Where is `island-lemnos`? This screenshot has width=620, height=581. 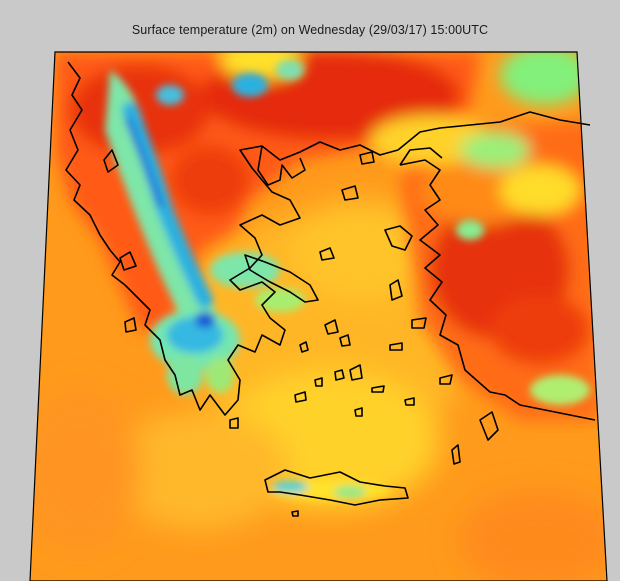 island-lemnos is located at coordinates (350, 193).